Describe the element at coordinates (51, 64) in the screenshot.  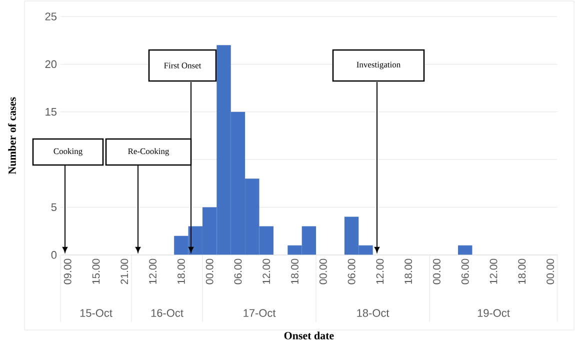
I see `y-tick-label: 20` at that location.